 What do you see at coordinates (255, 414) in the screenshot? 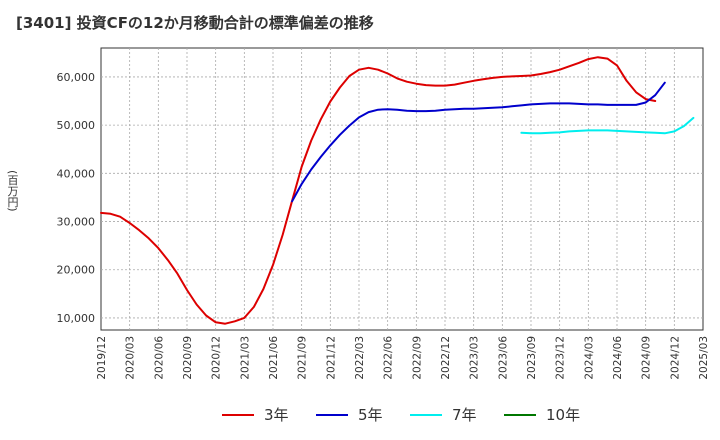
I see `legend-item-3y: 3年` at bounding box center [255, 414].